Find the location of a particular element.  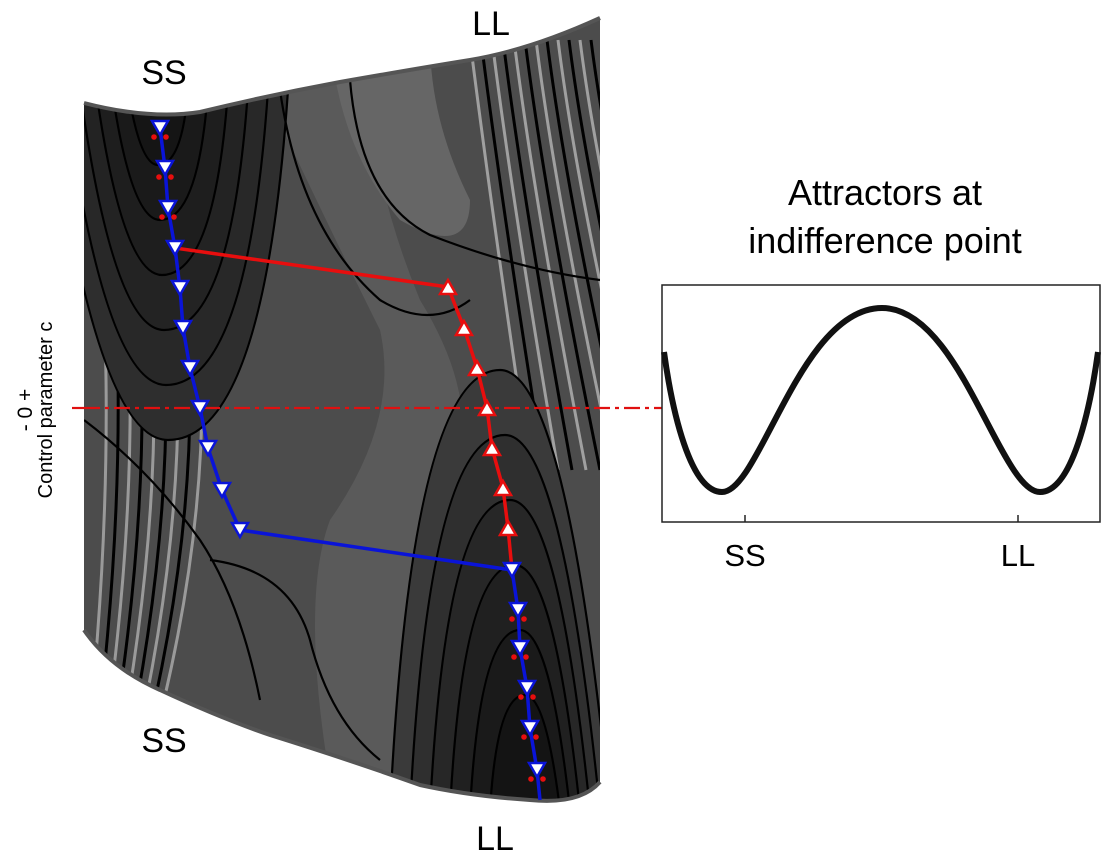

surface-top-edge is located at coordinates (342, 66).